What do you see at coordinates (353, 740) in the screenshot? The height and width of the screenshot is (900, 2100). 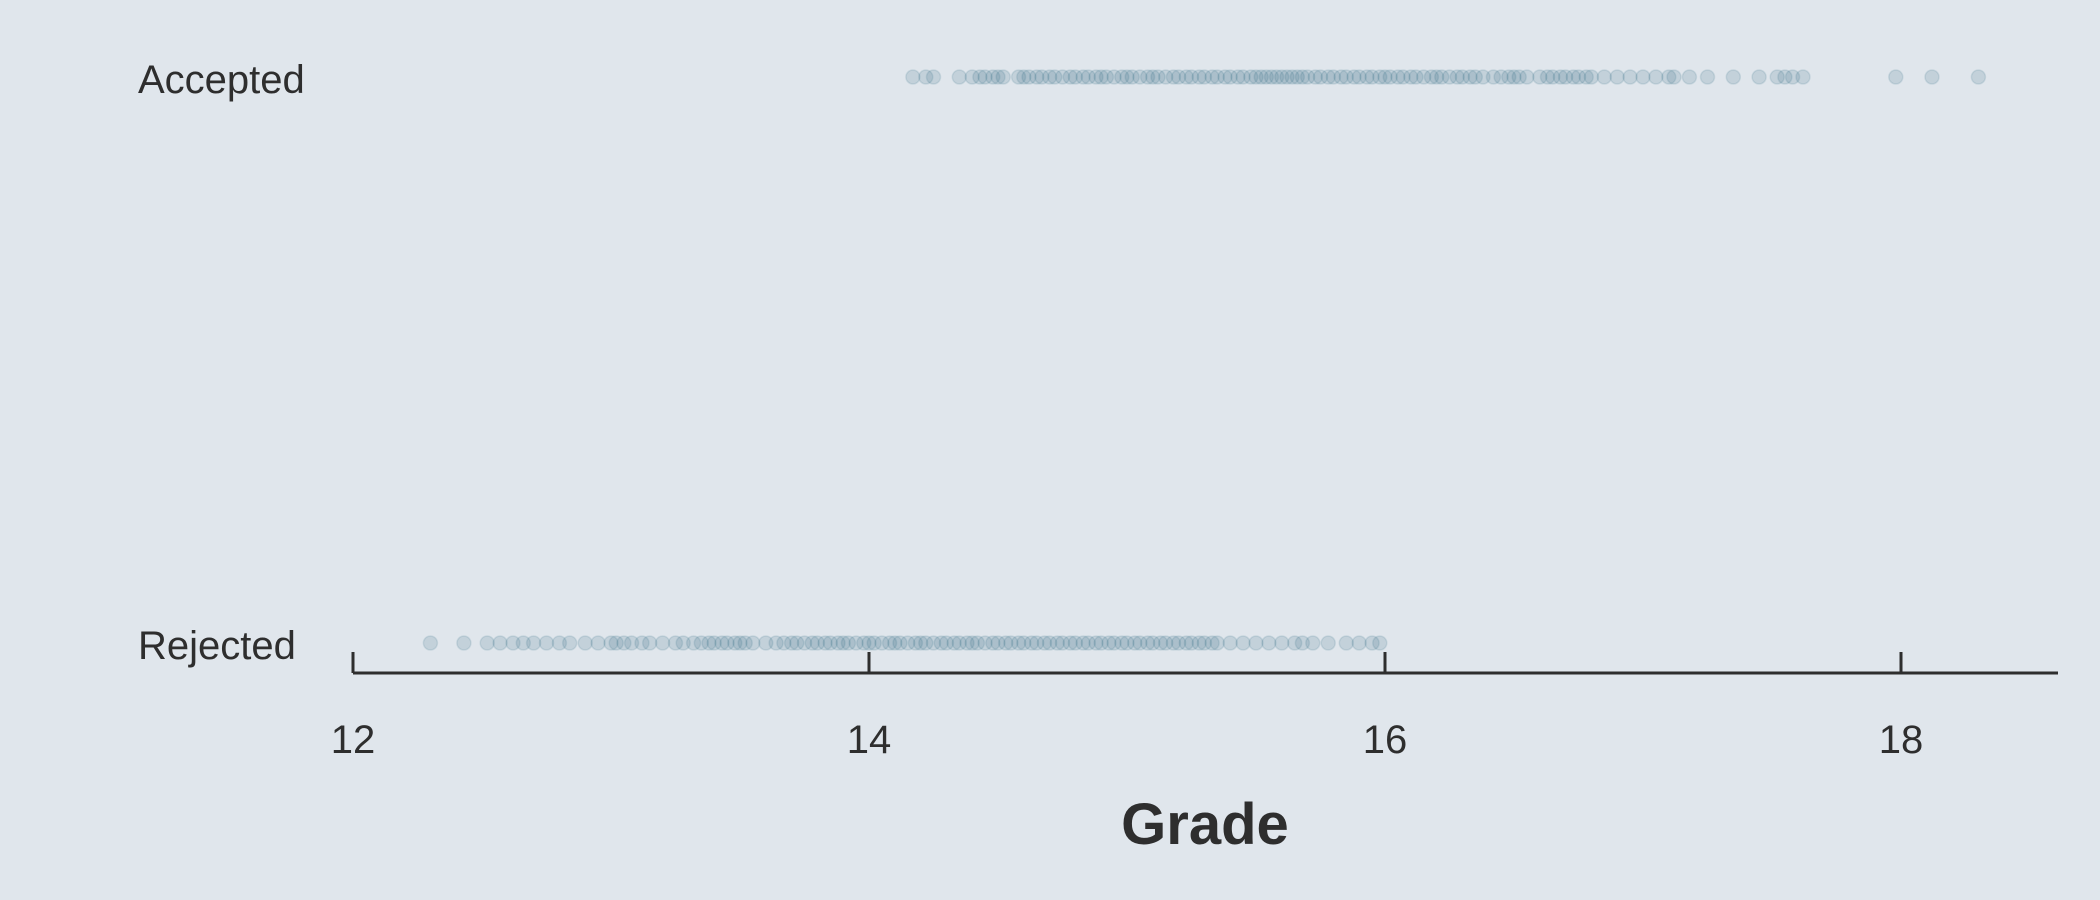 I see `x-tick-label-12: 12` at bounding box center [353, 740].